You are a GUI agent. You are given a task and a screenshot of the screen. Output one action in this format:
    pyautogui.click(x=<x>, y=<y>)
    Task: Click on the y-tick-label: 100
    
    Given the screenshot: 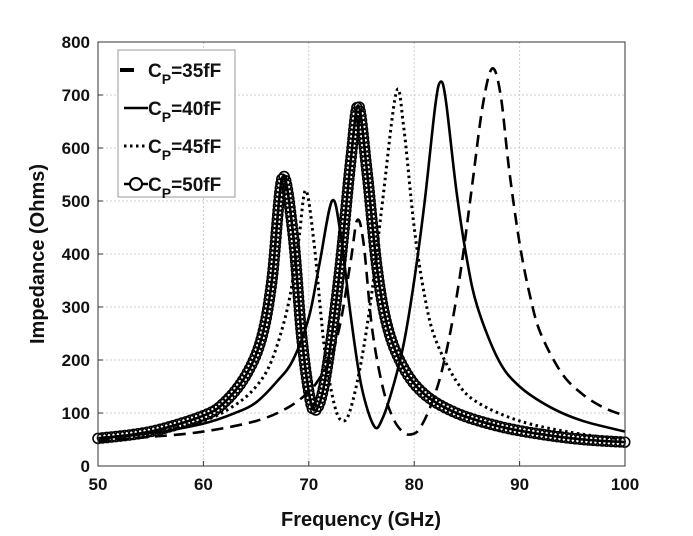 What is the action you would take?
    pyautogui.click(x=76, y=413)
    